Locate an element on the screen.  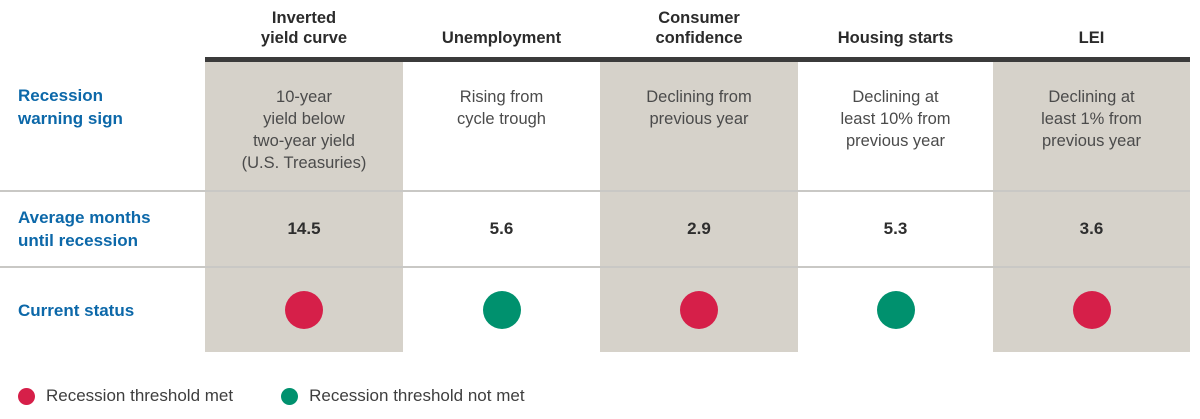
column-header-label: Unemployment is located at coordinates (501, 38).